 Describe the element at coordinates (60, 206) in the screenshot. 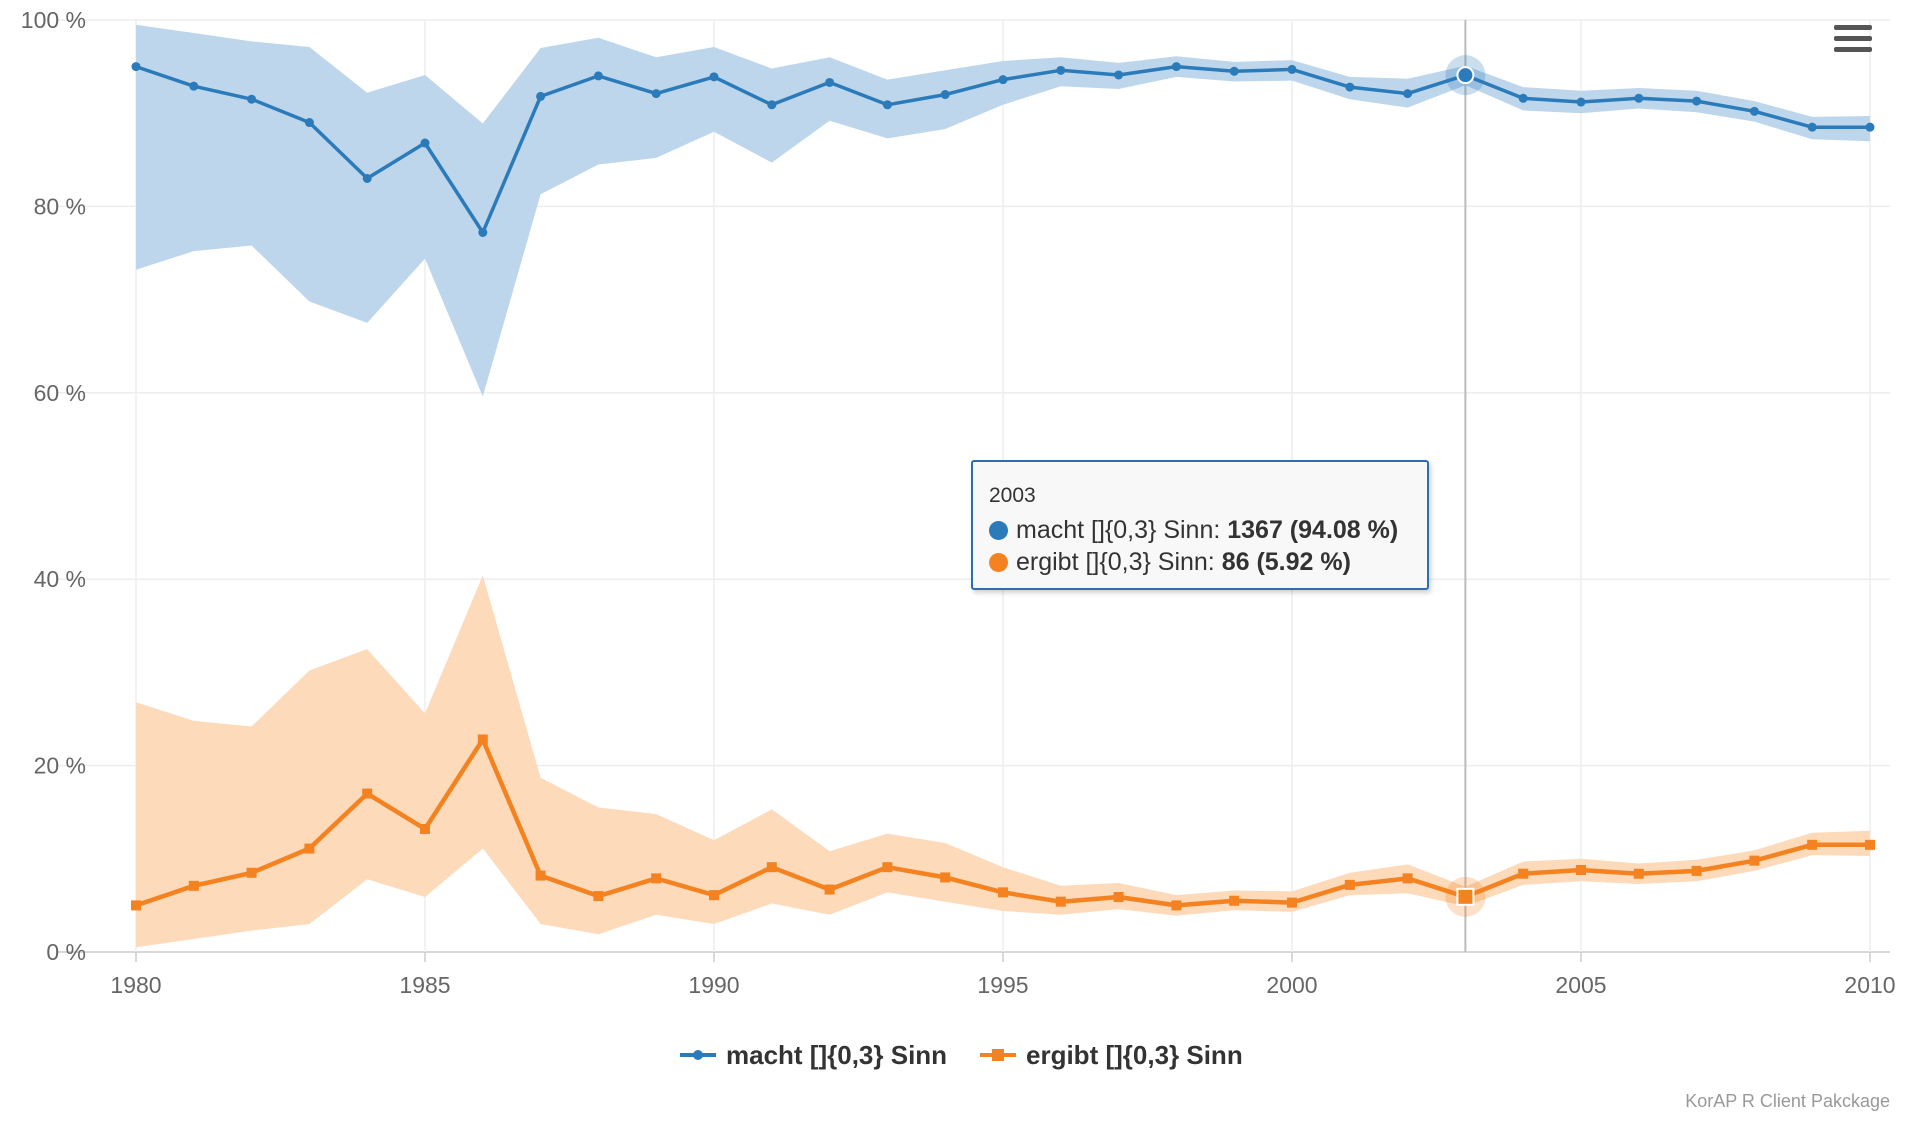

I see `y-tick-label: 80 %` at that location.